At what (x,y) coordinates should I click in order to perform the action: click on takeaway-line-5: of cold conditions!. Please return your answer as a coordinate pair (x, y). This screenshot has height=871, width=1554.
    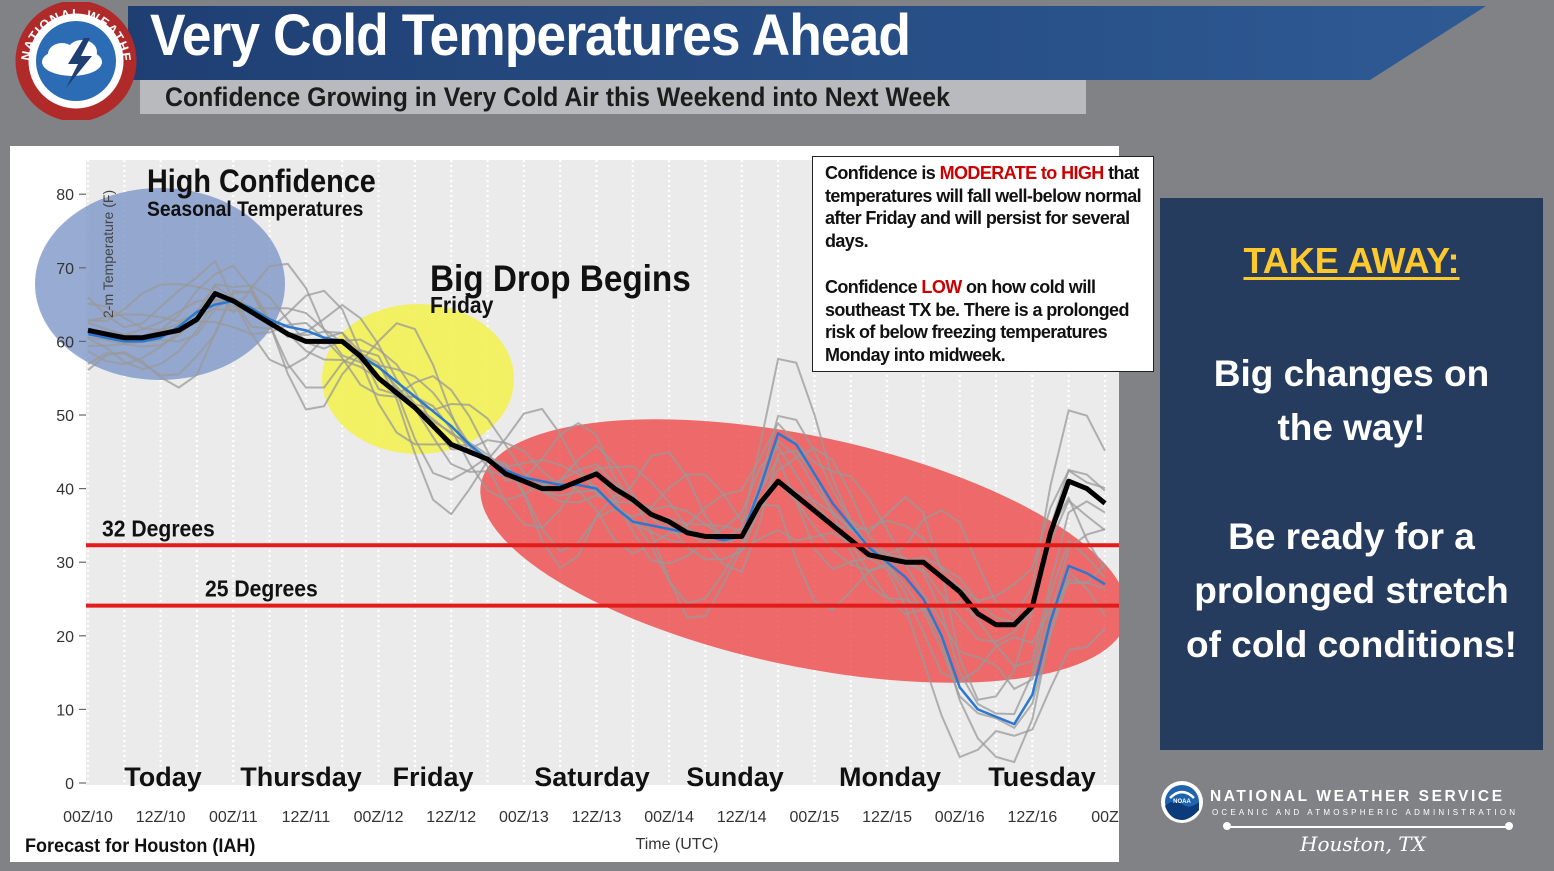
    Looking at the image, I should click on (1351, 644).